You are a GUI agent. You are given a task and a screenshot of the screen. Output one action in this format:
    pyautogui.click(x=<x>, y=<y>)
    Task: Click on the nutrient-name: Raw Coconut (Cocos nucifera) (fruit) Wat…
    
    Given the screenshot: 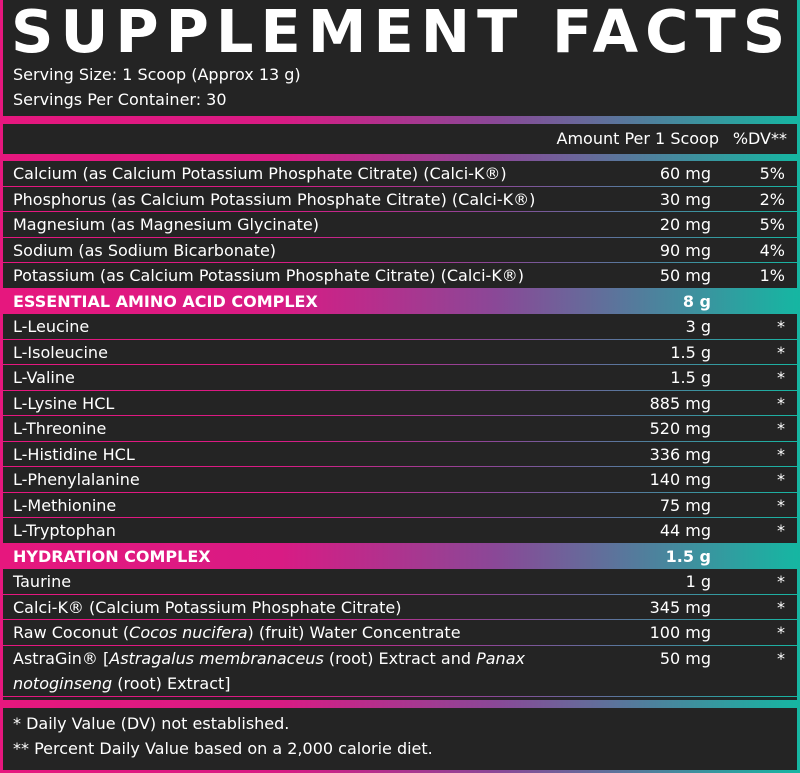 What is the action you would take?
    pyautogui.click(x=308, y=633)
    